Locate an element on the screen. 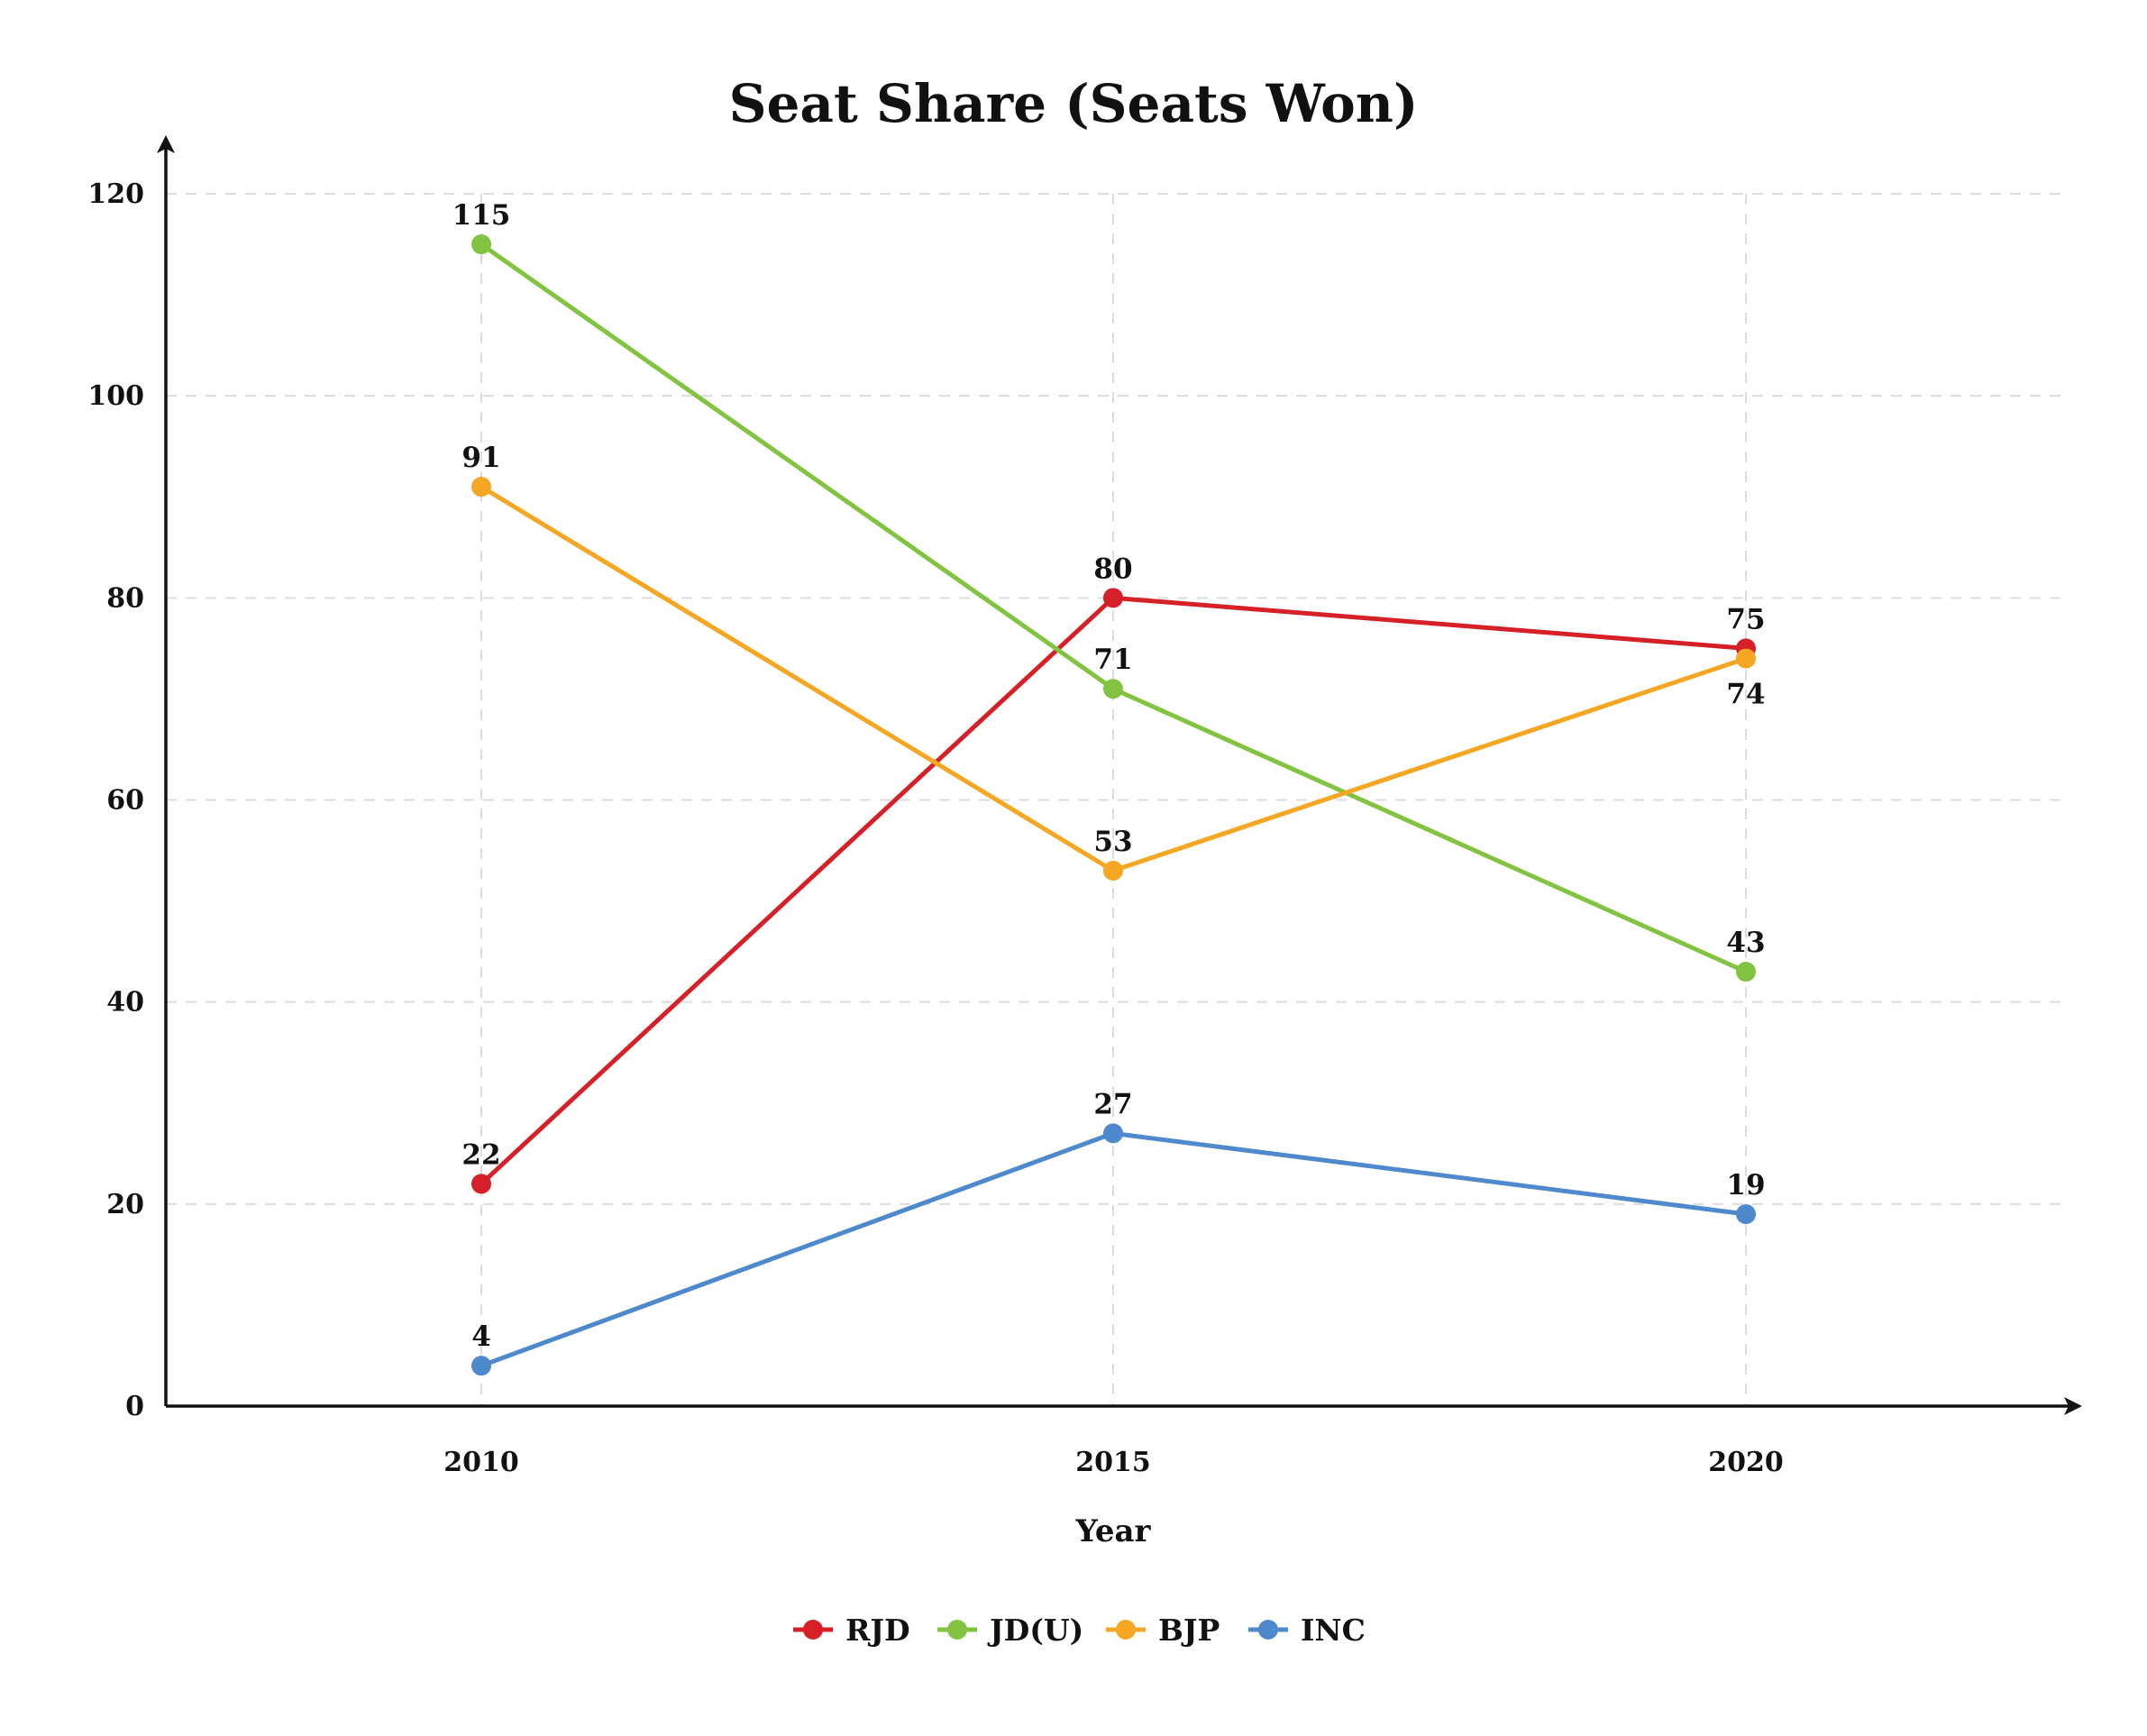  x-tick-labels: 2010 2015 2020 is located at coordinates (1113, 1462).